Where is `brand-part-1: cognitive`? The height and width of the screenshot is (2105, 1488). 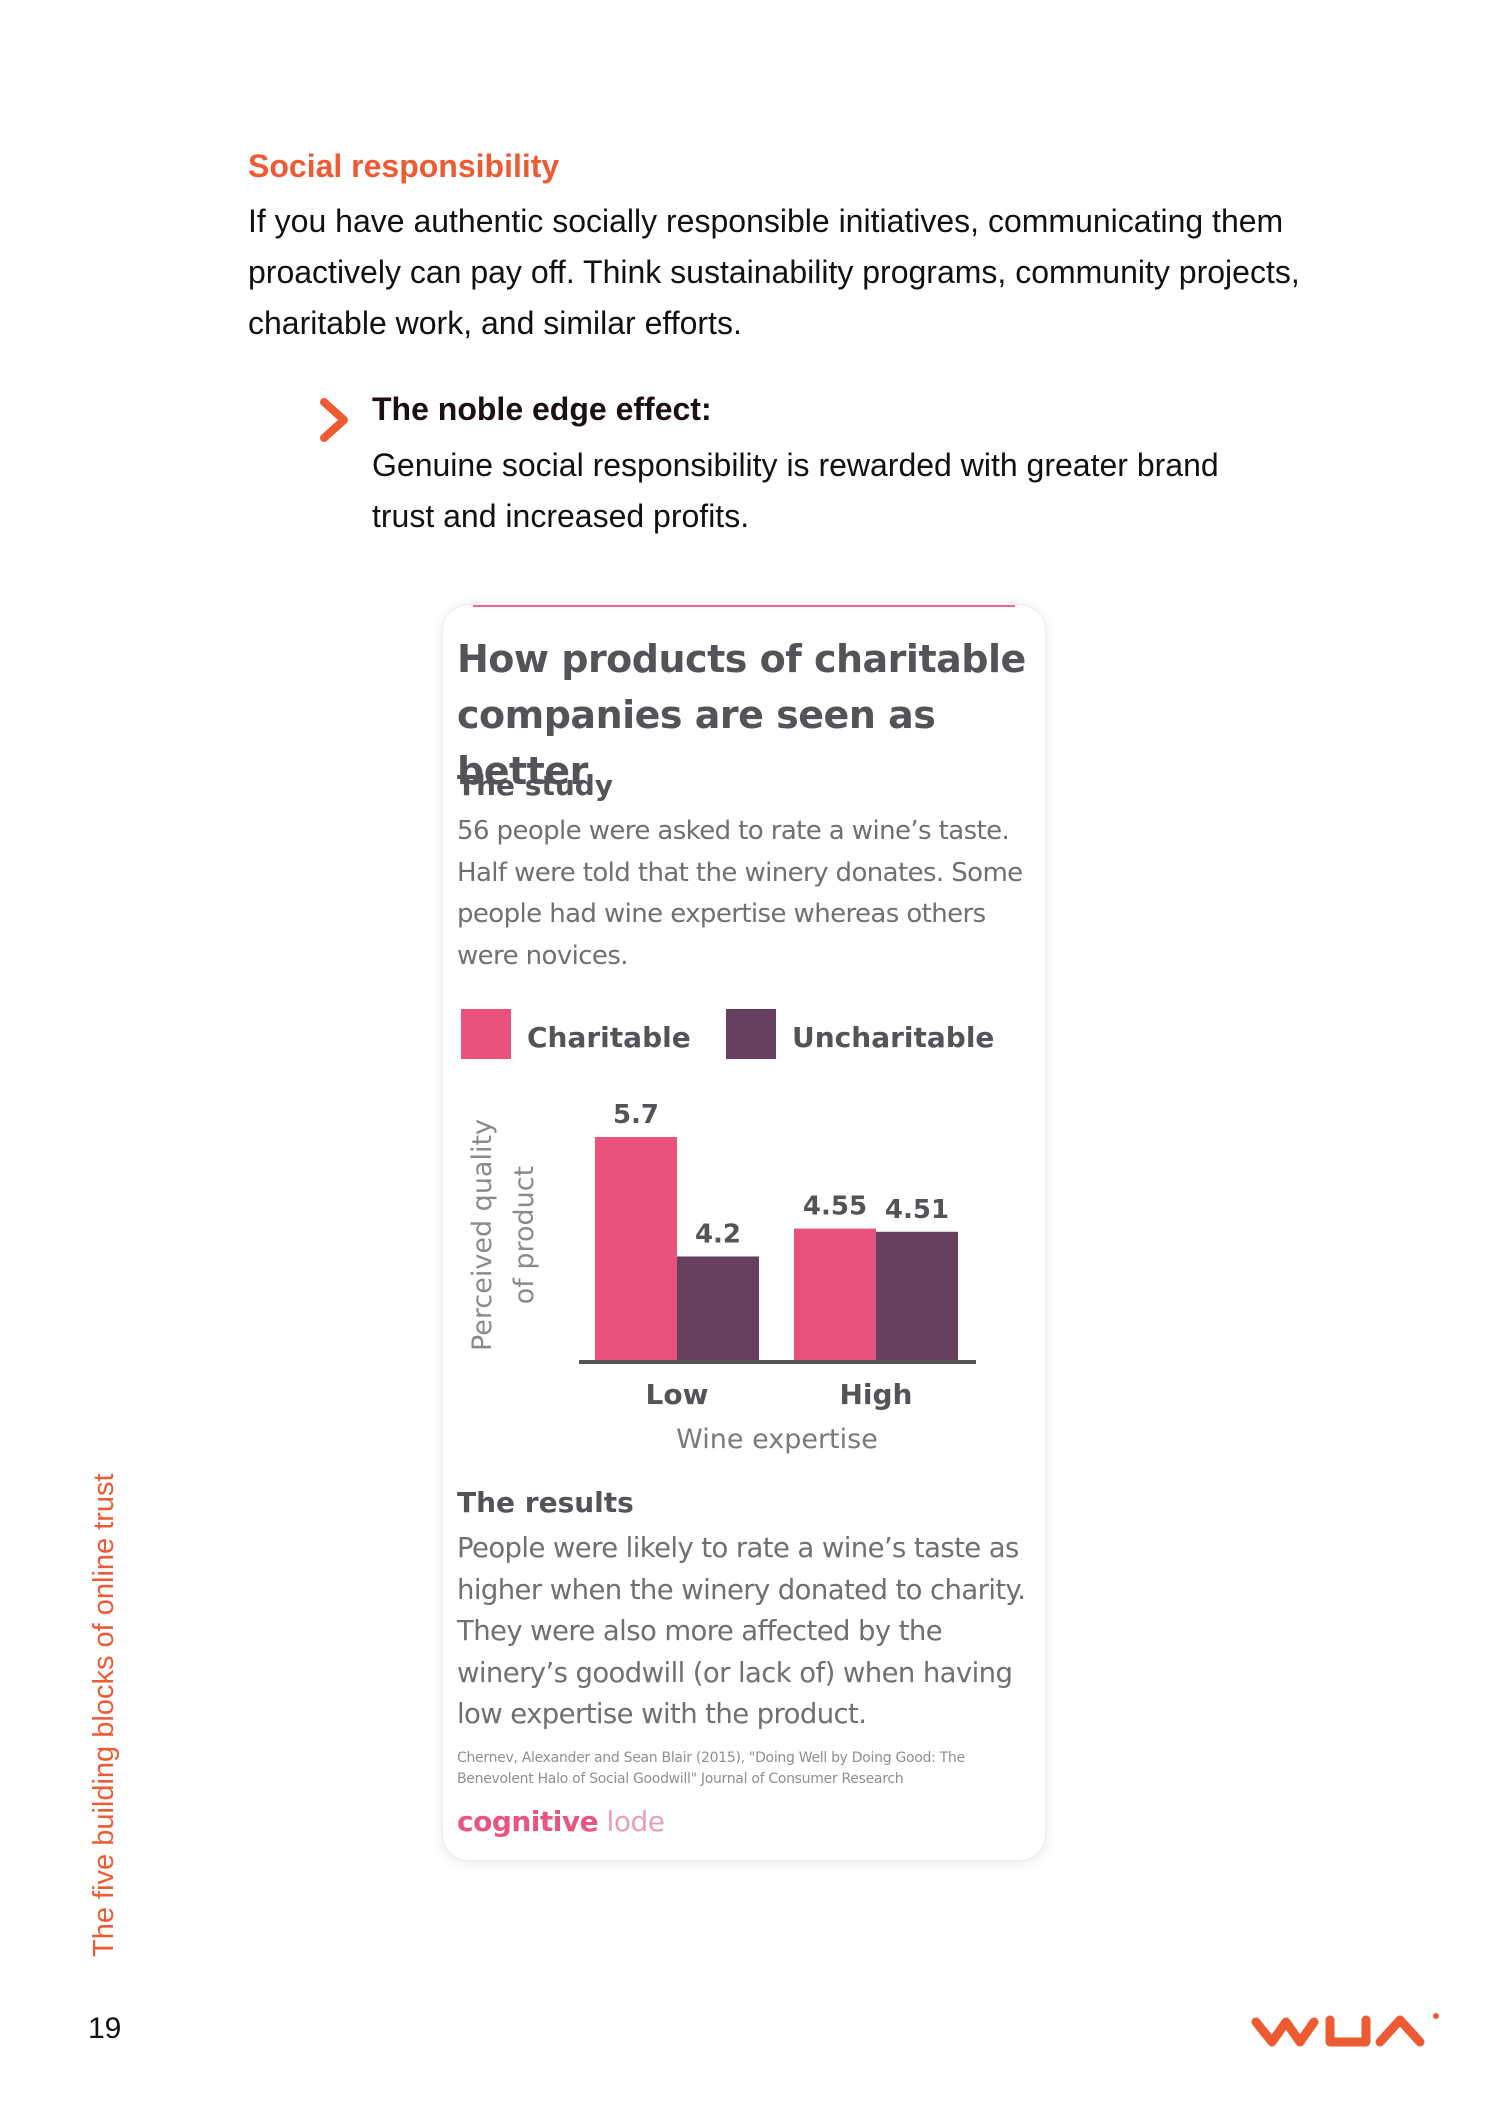 brand-part-1: cognitive is located at coordinates (528, 1821).